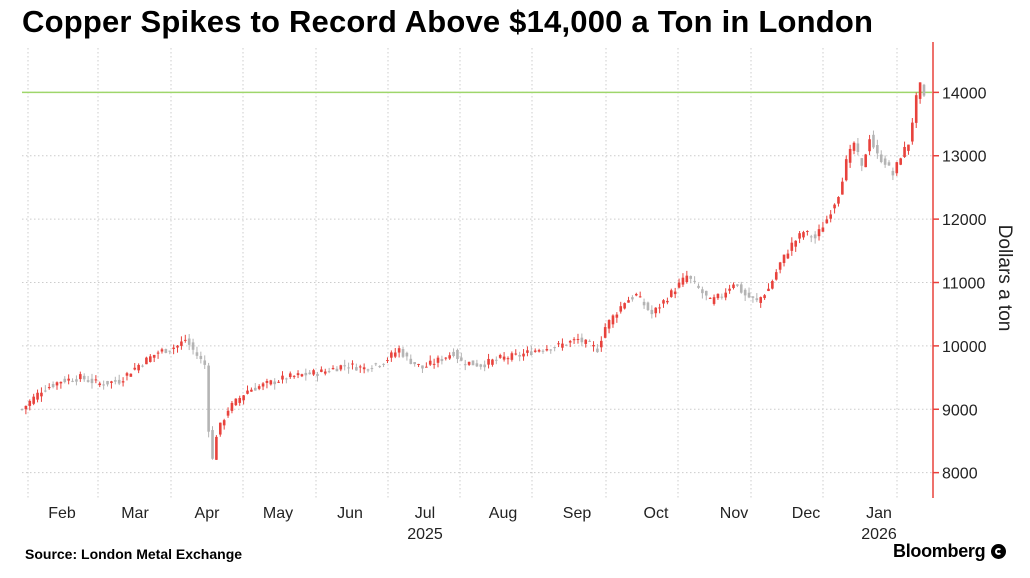 The width and height of the screenshot is (1030, 578). I want to click on y-tick-label: 11000, so click(963, 284).